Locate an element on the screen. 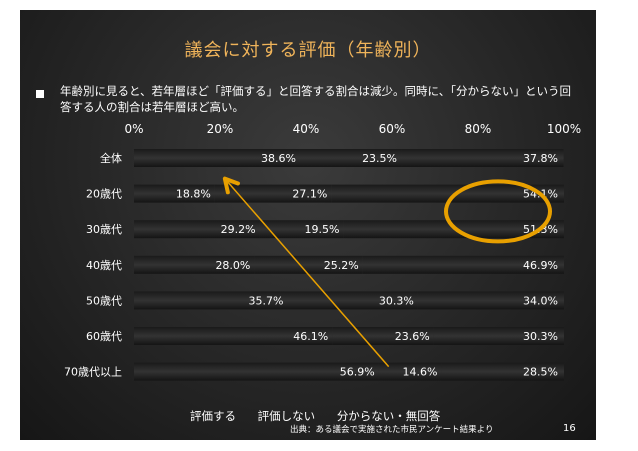  trend-arrow-line is located at coordinates (307, 273).